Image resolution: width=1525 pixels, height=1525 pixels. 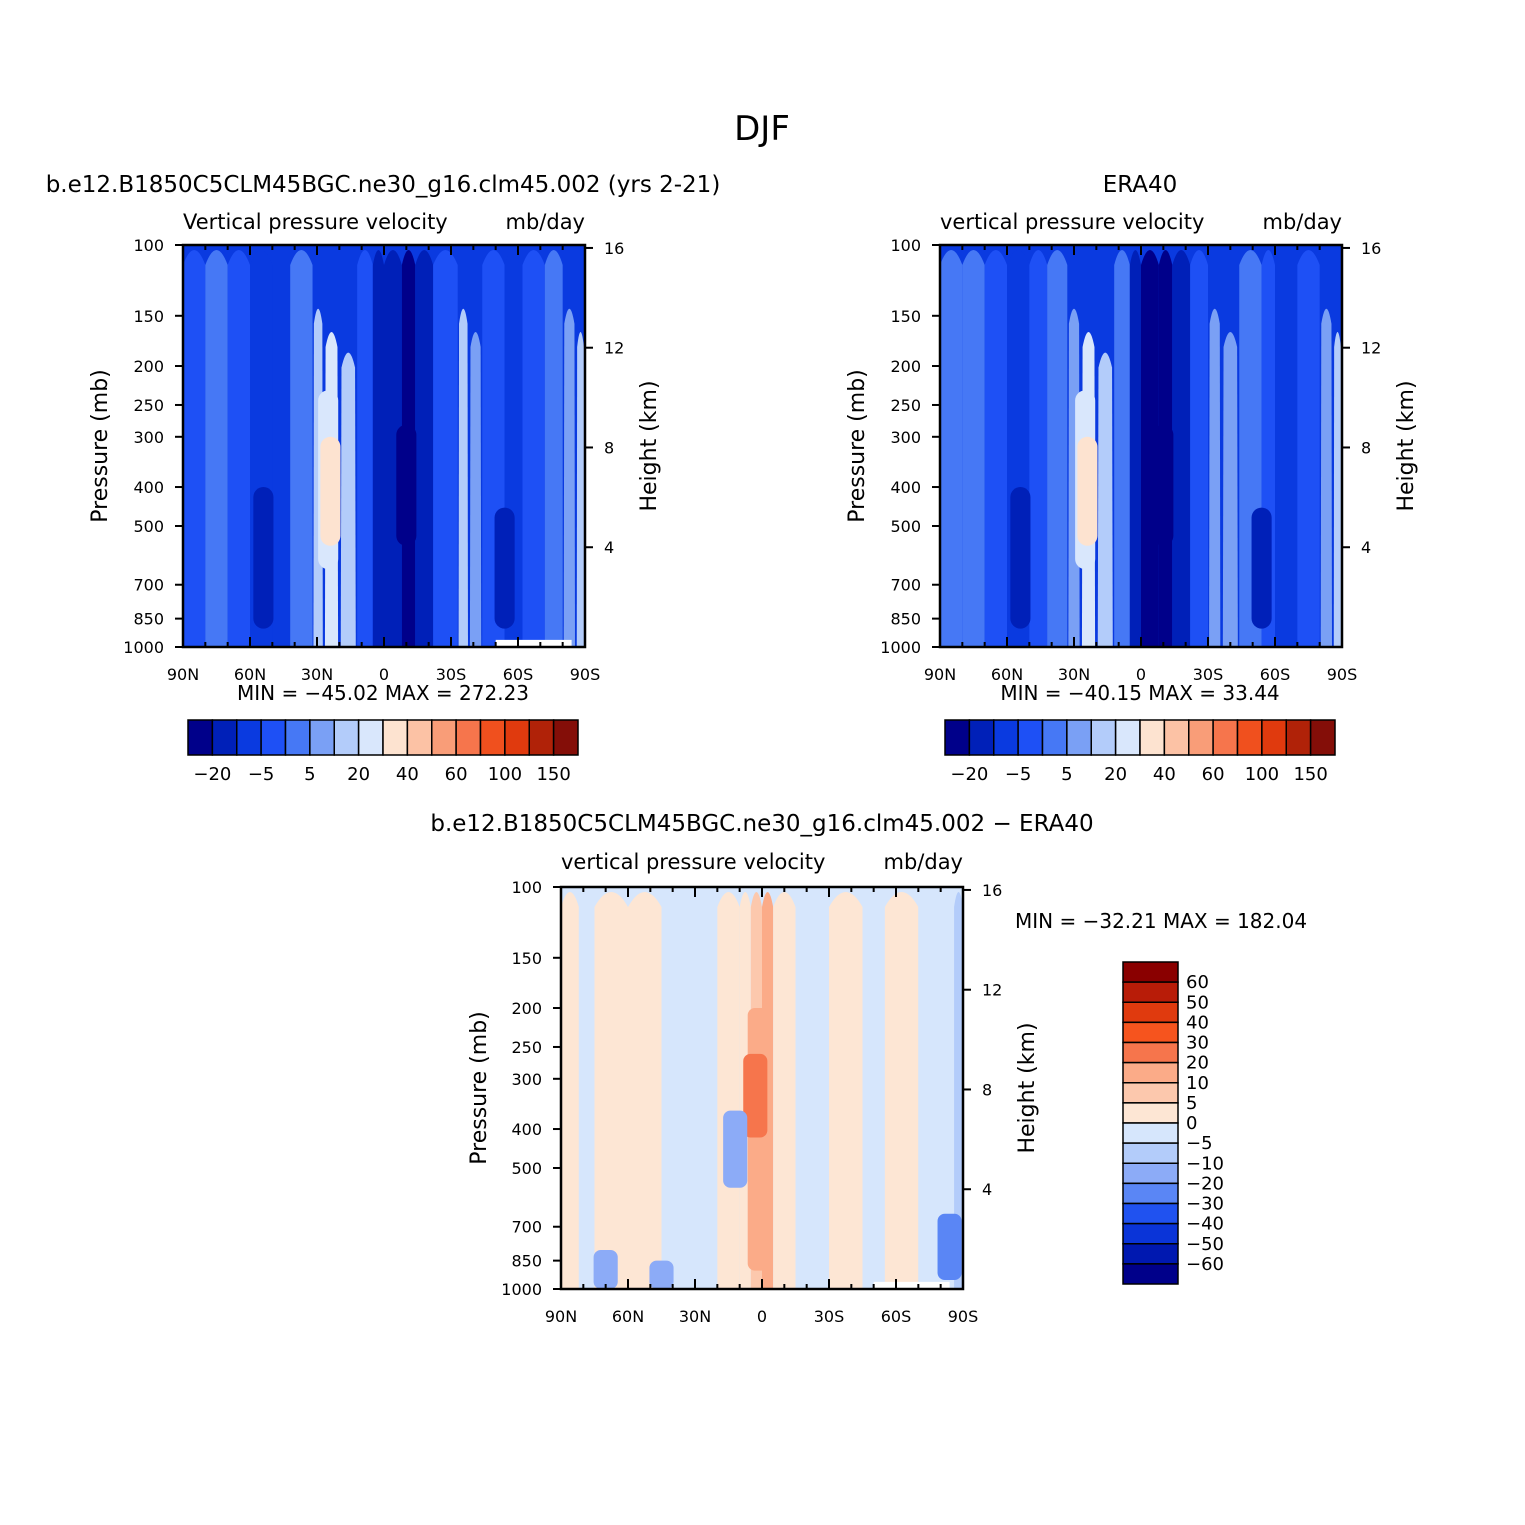 What do you see at coordinates (1197, 1002) in the screenshot?
I see `colorbar-label: 50` at bounding box center [1197, 1002].